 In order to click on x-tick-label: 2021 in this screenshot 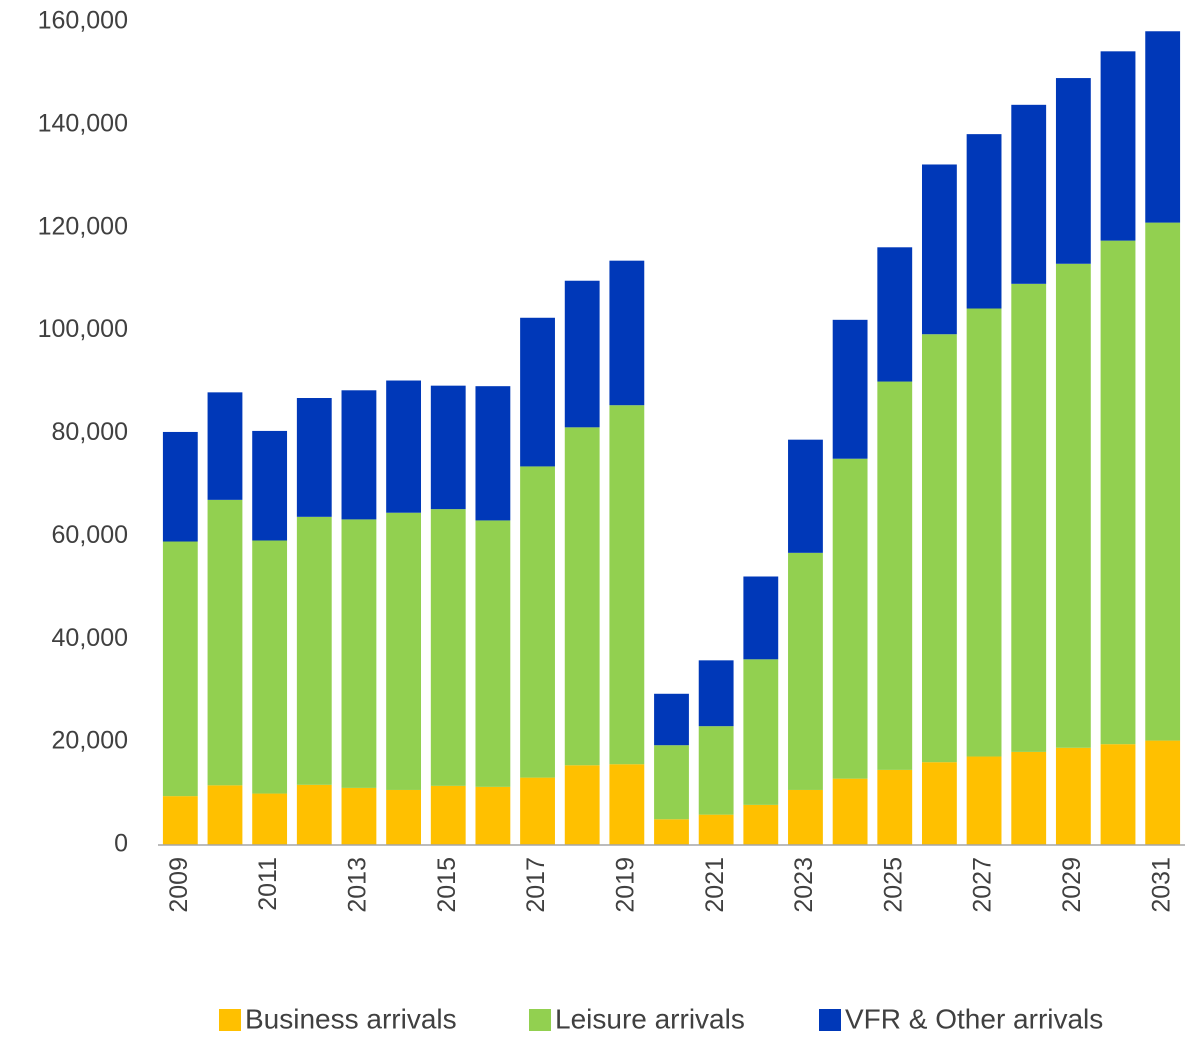, I will do `click(715, 885)`.